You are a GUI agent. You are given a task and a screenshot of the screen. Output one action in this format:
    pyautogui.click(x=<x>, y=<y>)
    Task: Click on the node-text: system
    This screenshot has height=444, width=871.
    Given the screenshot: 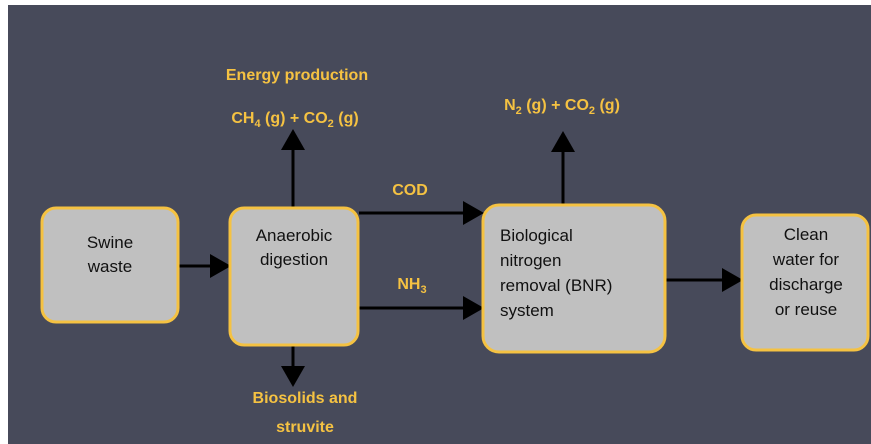 What is the action you would take?
    pyautogui.click(x=527, y=310)
    